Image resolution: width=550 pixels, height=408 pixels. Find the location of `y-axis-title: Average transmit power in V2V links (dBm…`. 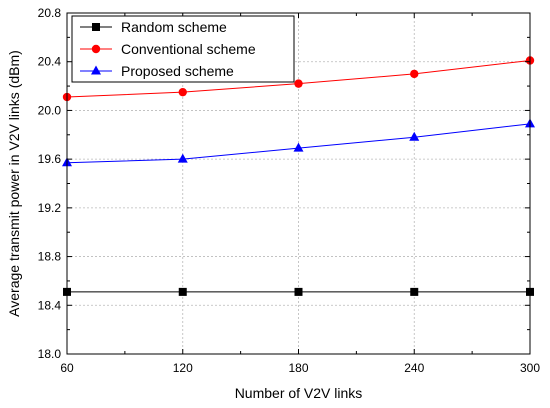

y-axis-title: Average transmit power in V2V links (dBm… is located at coordinates (14, 183).